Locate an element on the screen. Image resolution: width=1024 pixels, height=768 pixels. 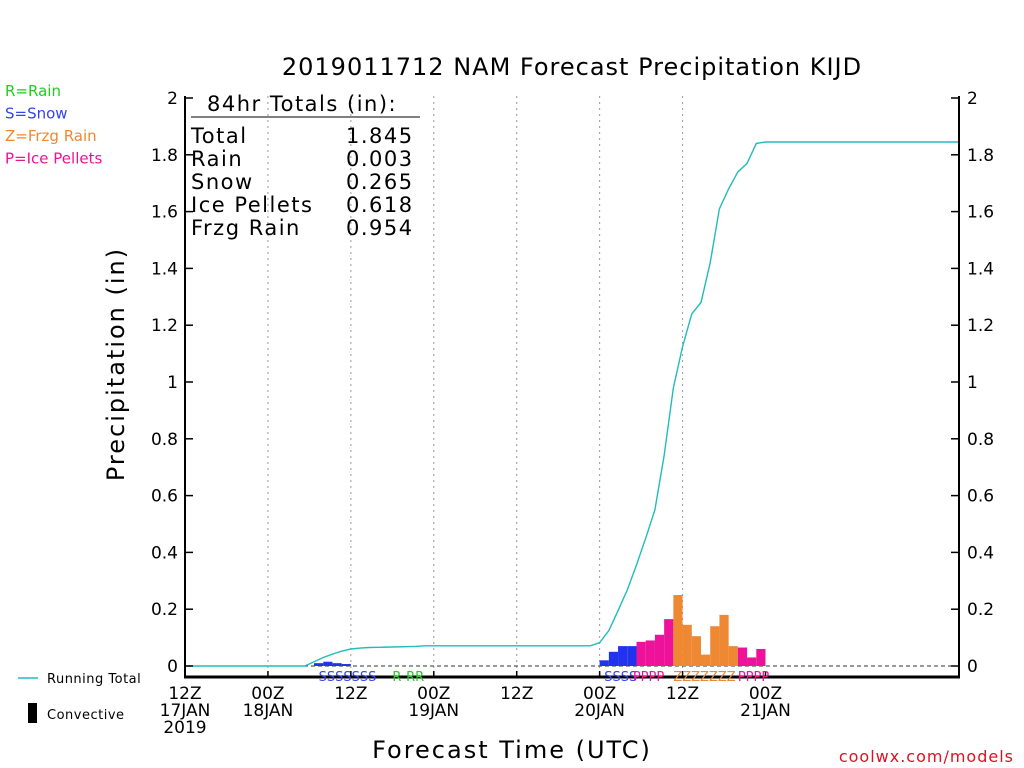
precip-bars is located at coordinates (540, 630).